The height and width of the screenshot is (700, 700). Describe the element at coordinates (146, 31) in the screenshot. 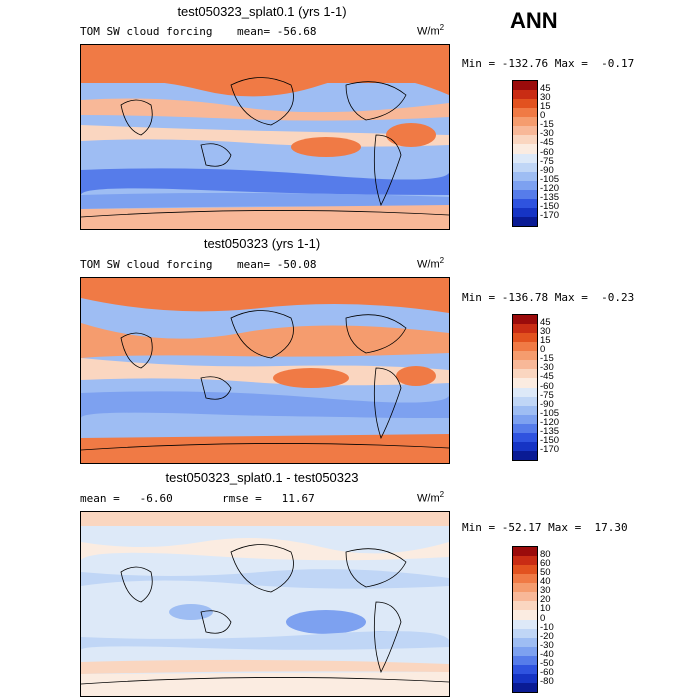

I see `panel1-field-label: TOM SW cloud forcing` at that location.